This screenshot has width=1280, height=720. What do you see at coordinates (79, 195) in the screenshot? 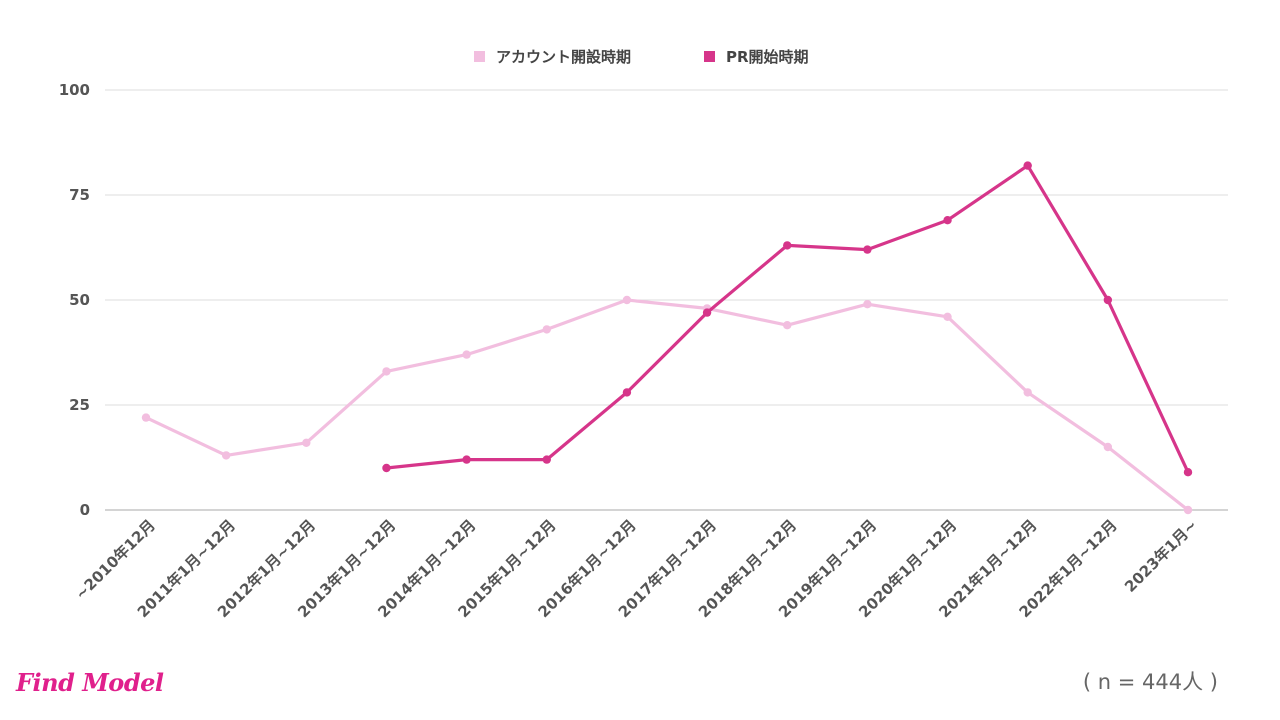
I see `y-tick-label-75: 75` at bounding box center [79, 195].